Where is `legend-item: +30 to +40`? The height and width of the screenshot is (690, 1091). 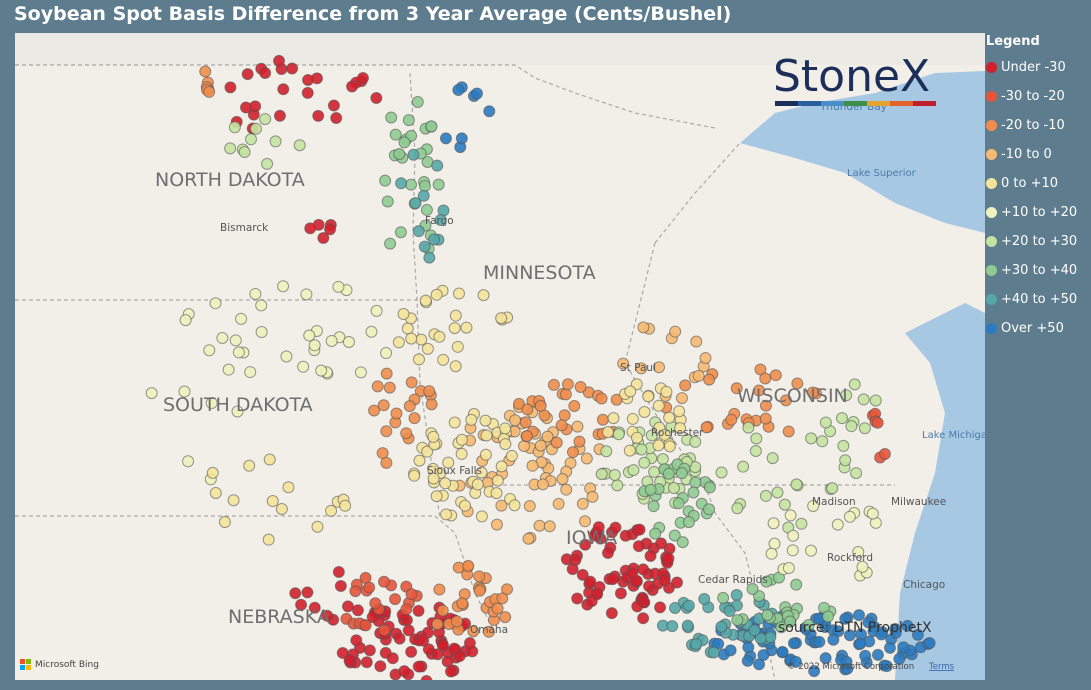 legend-item: +30 to +40 is located at coordinates (1038, 270).